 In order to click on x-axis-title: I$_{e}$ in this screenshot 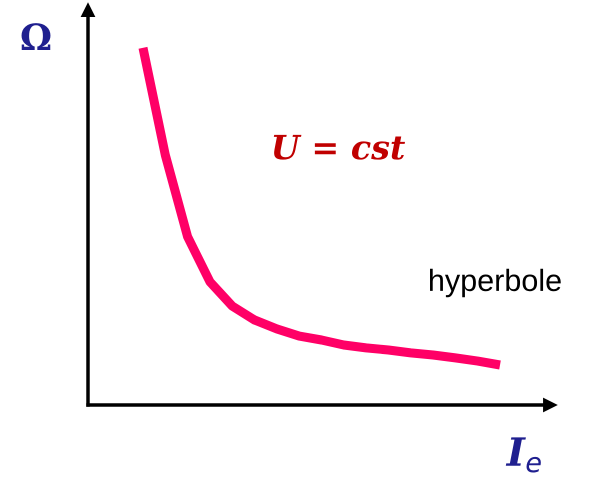, I will do `click(523, 454)`.